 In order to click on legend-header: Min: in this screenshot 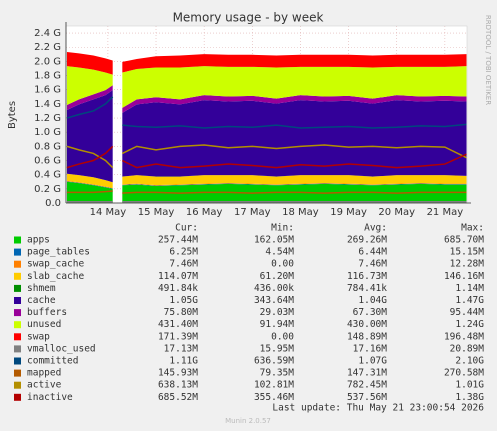, I will do `click(282, 228)`.